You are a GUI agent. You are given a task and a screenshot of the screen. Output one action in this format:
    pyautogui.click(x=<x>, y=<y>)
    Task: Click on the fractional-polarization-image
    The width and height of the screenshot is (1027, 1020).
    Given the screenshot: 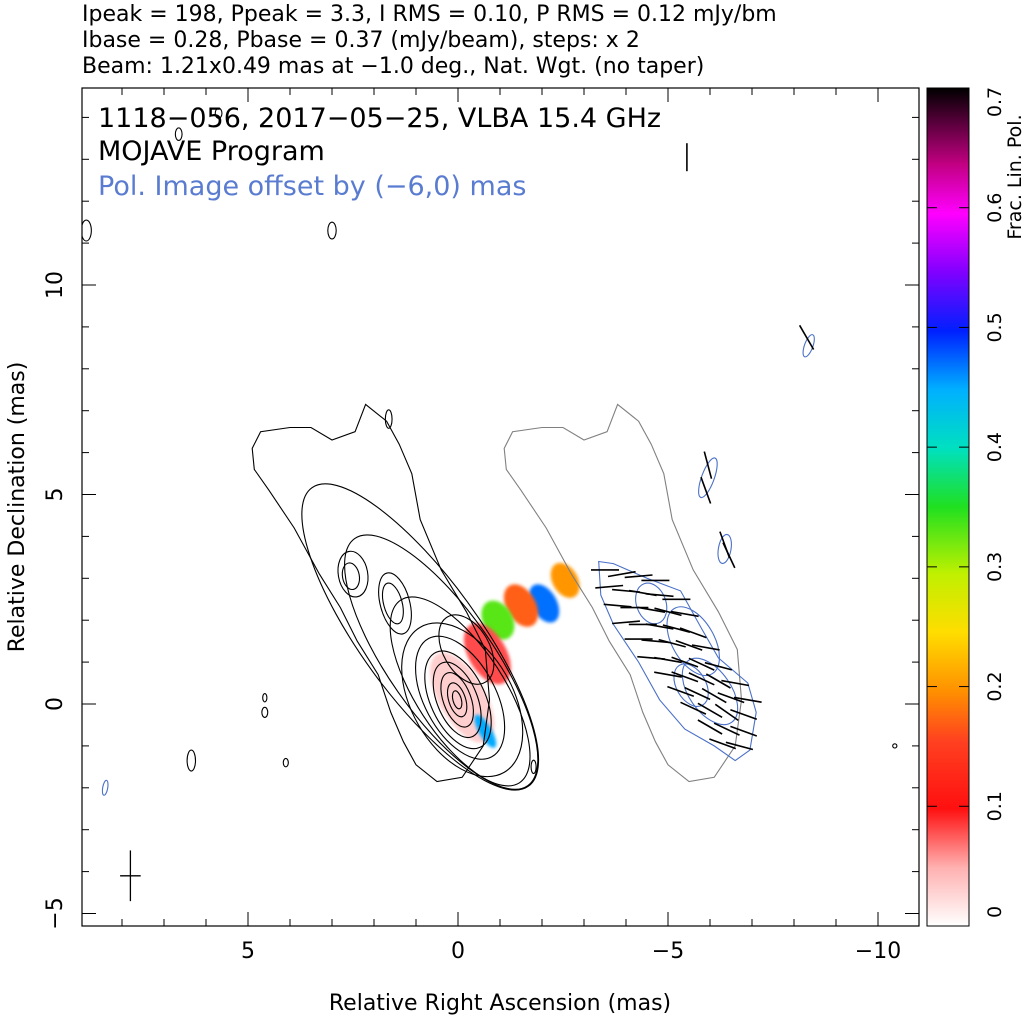 What is the action you would take?
    pyautogui.click(x=505, y=655)
    